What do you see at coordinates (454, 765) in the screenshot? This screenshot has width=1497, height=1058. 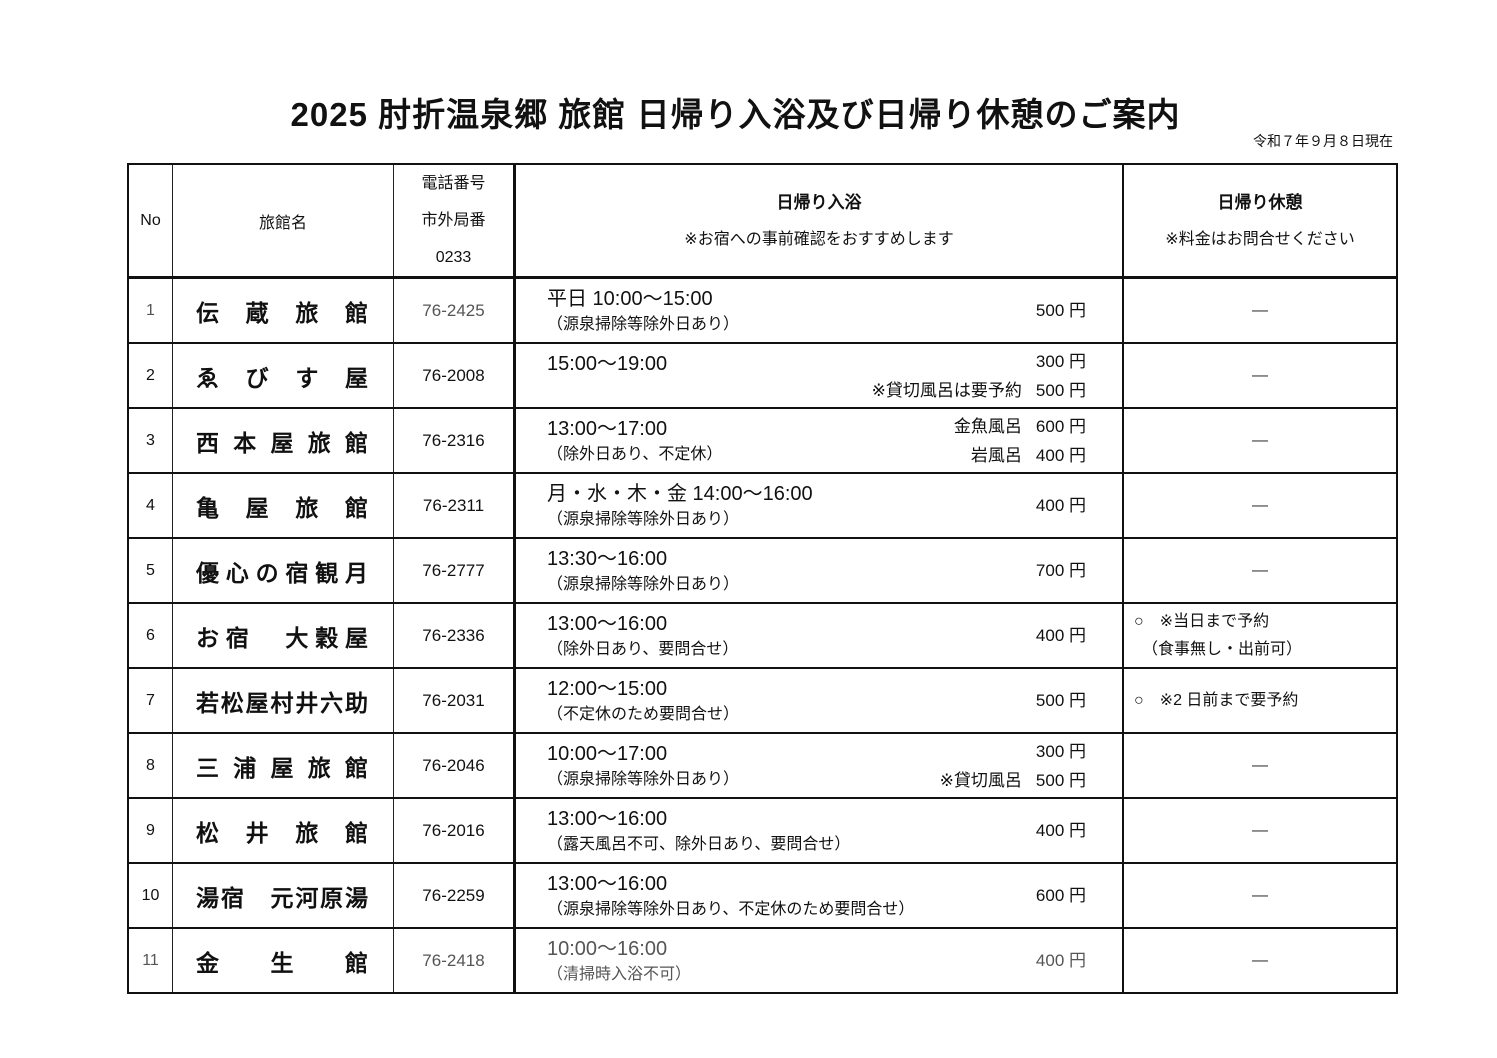 I see `phone-number: 76-2046` at bounding box center [454, 765].